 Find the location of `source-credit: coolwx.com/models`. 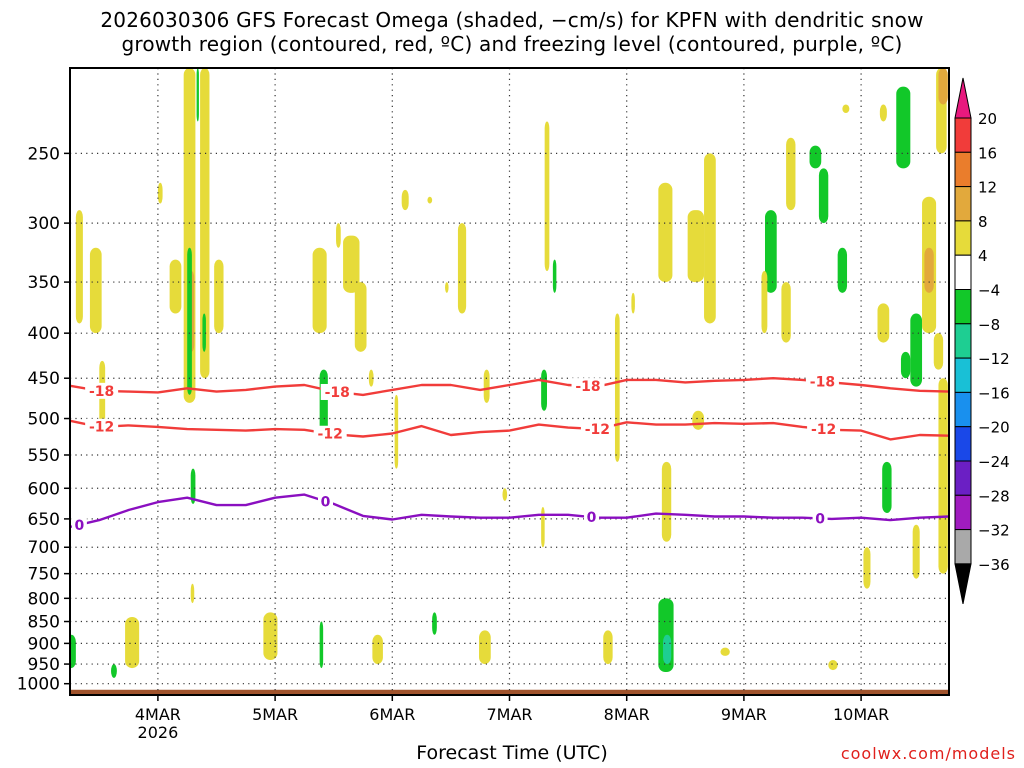

source-credit: coolwx.com/models is located at coordinates (928, 753).